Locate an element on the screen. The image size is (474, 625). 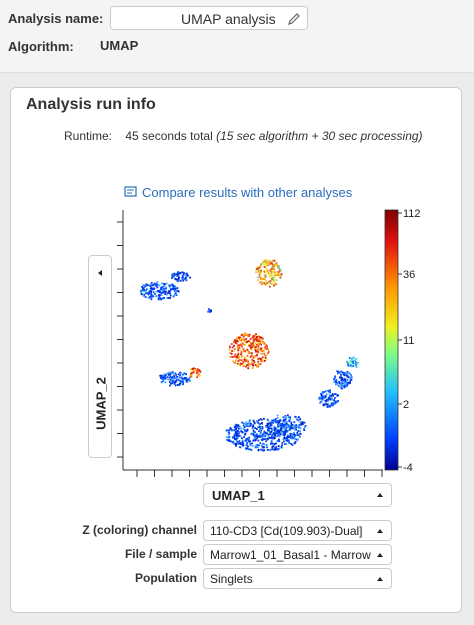
run-info-title: Analysis run info is located at coordinates (91, 104).